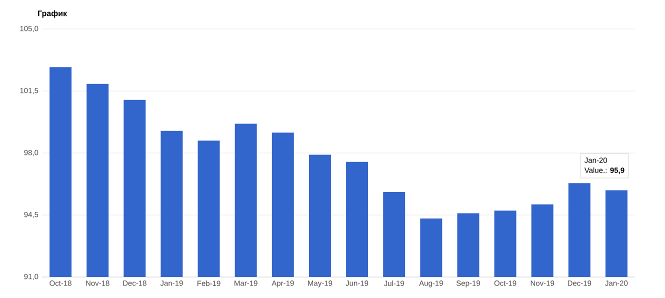 This screenshot has width=665, height=298. What do you see at coordinates (53, 14) in the screenshot?
I see `chart-title: График` at bounding box center [53, 14].